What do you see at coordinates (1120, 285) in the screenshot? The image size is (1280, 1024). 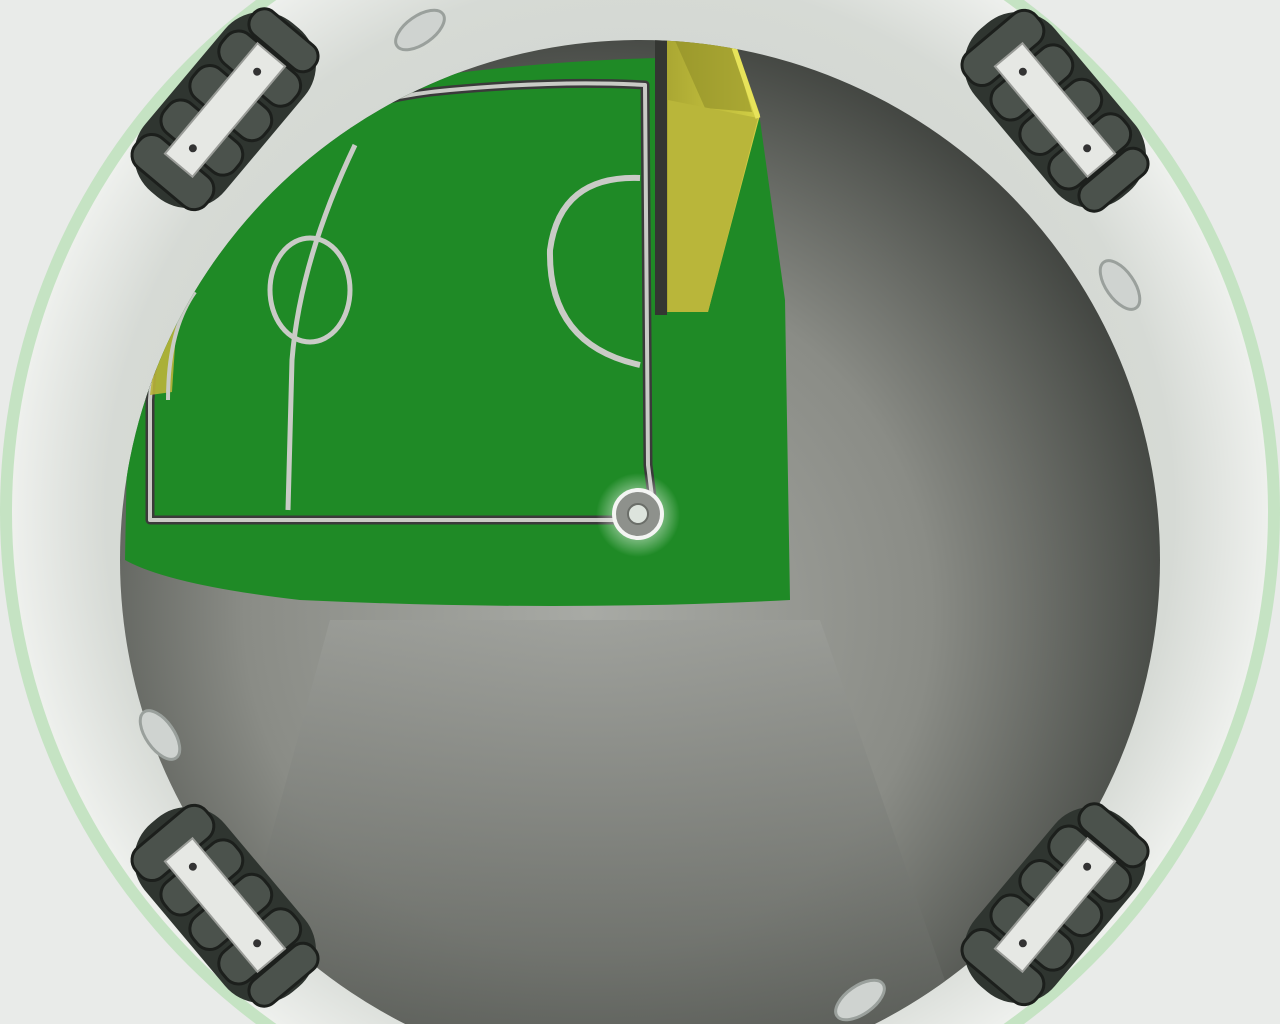 I see `pulley-right` at bounding box center [1120, 285].